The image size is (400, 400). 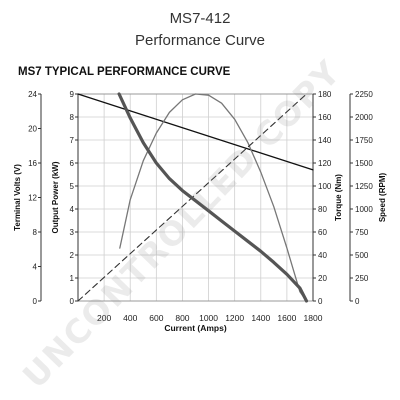 I want to click on x-axis-label: Current (Amps), so click(x=195, y=328).